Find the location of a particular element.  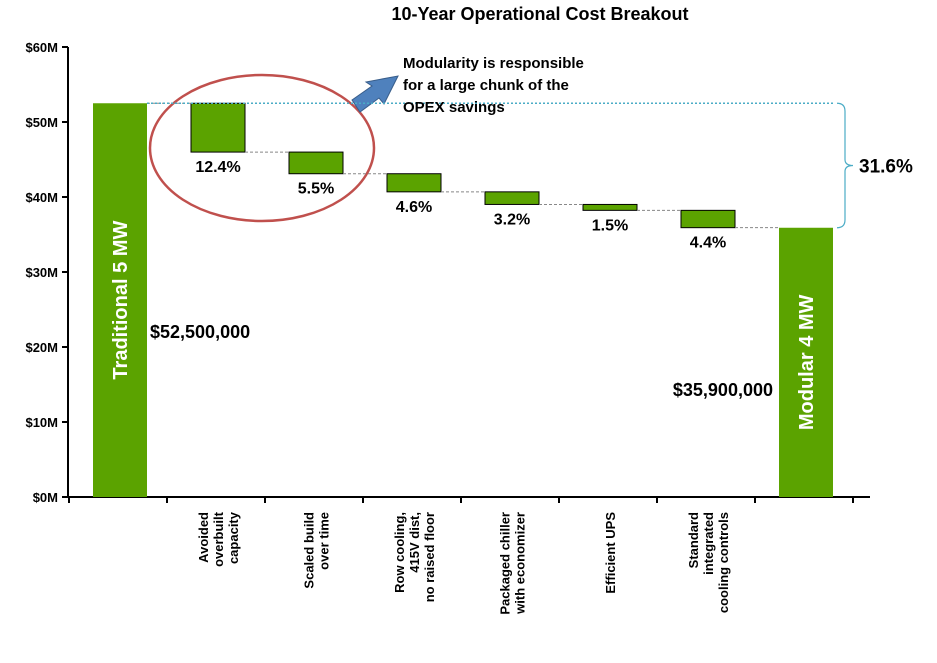

annotation: Modularity is responsible is located at coordinates (493, 63).